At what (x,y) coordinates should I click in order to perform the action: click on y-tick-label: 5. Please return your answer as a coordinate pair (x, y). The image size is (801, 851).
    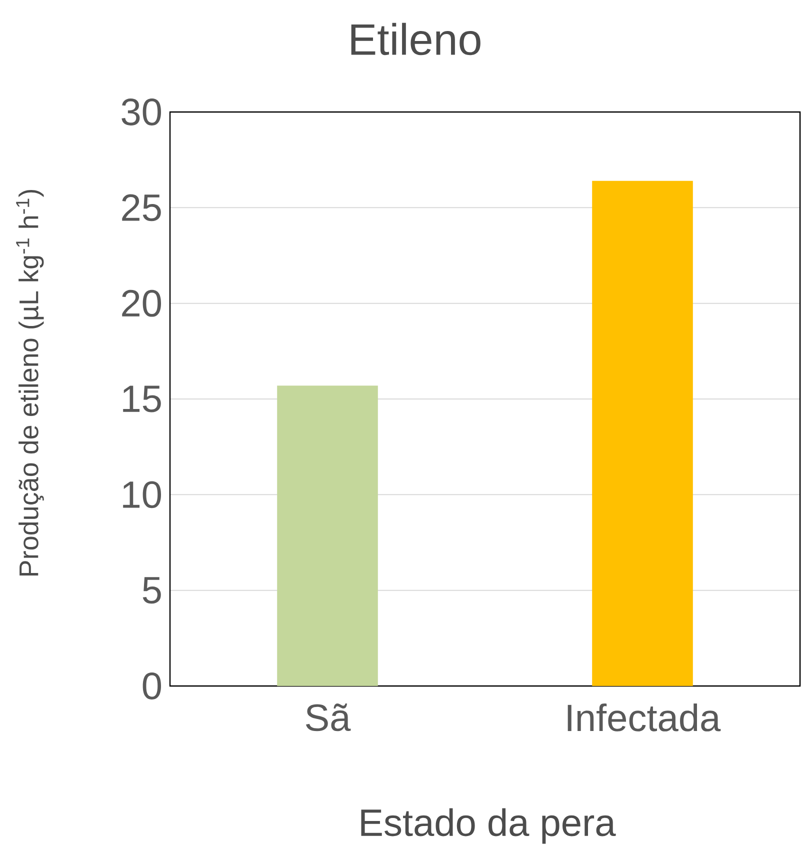
    Looking at the image, I should click on (151, 590).